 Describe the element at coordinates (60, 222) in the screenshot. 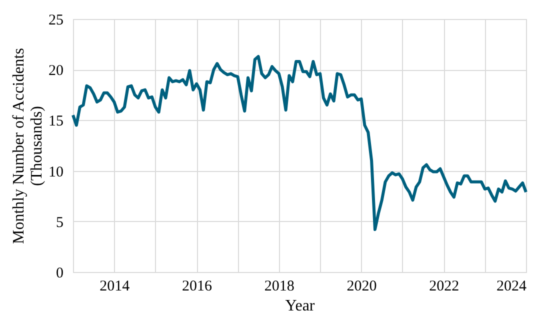

I see `y-tick-label: 5` at that location.